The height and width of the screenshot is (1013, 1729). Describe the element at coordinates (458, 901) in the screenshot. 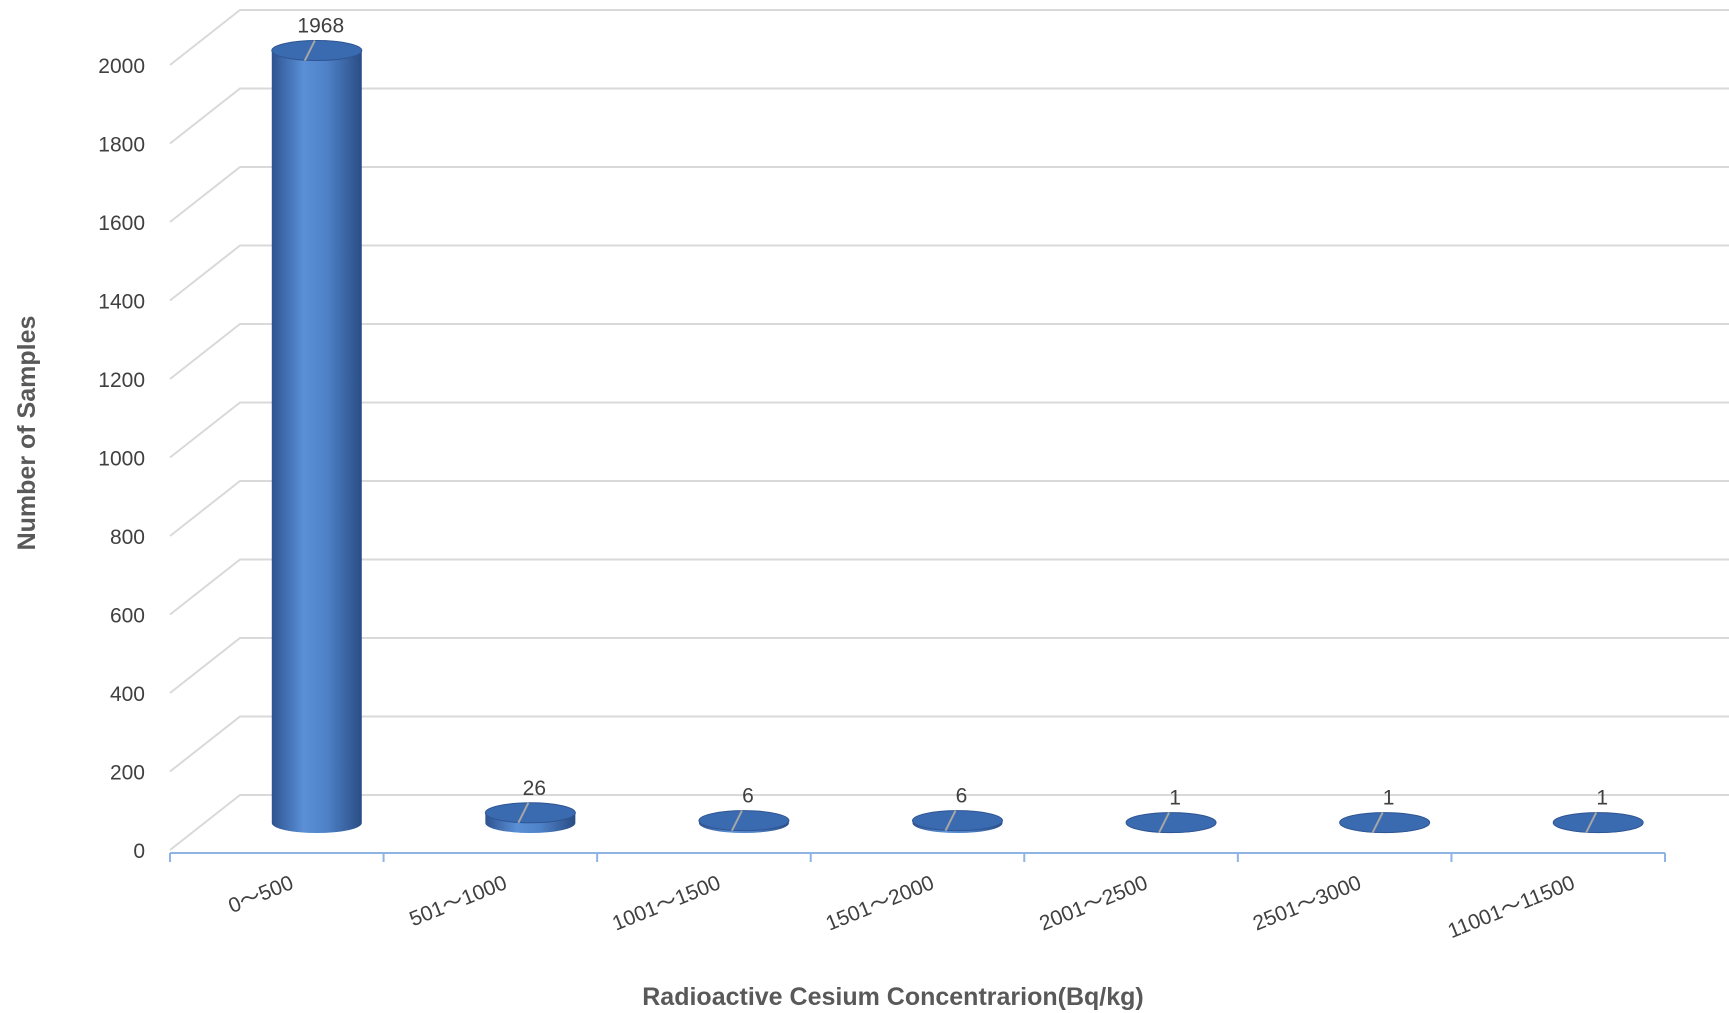

I see `x-tick-label: 501～1000` at that location.